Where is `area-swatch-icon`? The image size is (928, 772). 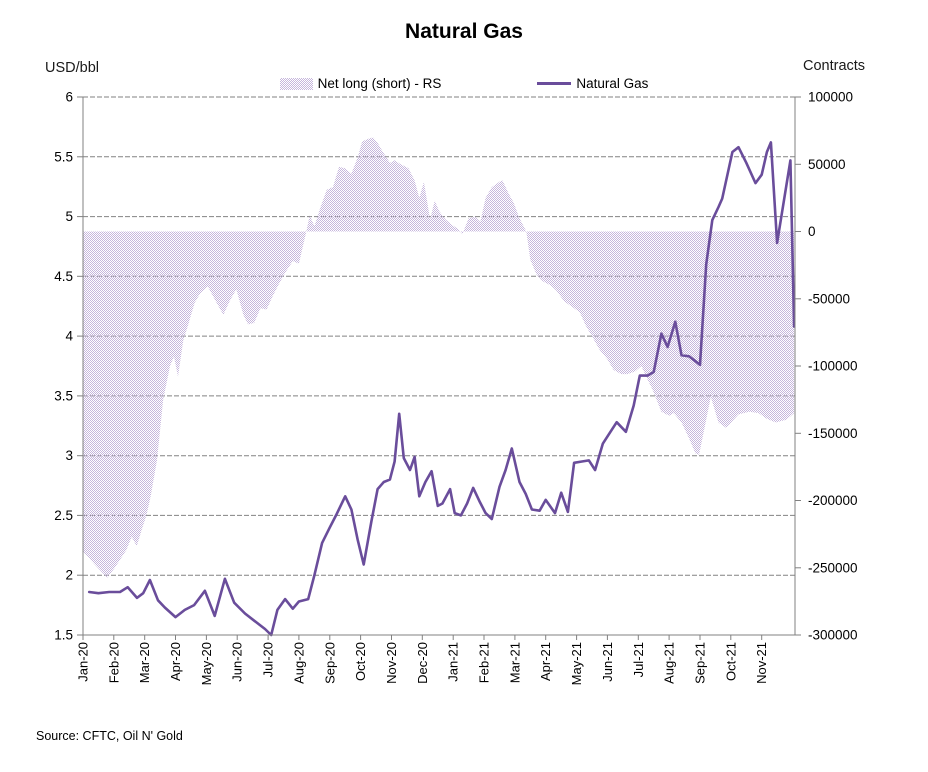 area-swatch-icon is located at coordinates (296, 83).